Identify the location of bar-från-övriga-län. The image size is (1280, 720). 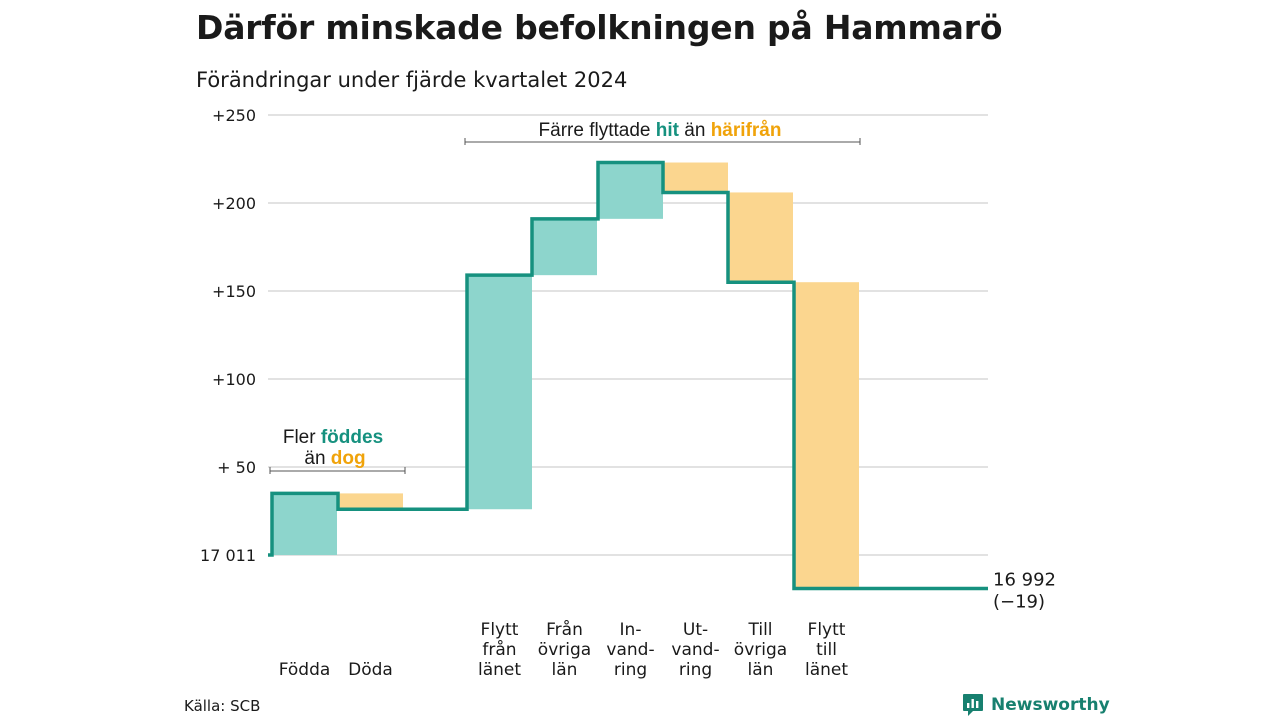
(564, 247).